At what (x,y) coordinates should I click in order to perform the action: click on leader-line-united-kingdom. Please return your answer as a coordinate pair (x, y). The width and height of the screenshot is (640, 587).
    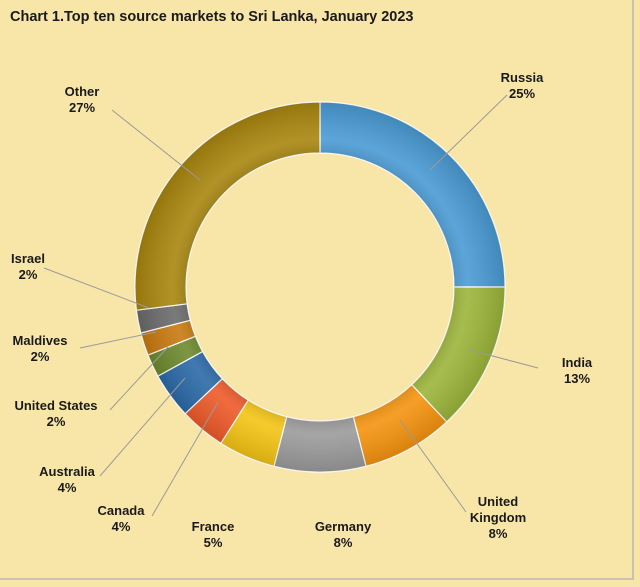
    Looking at the image, I should click on (433, 466).